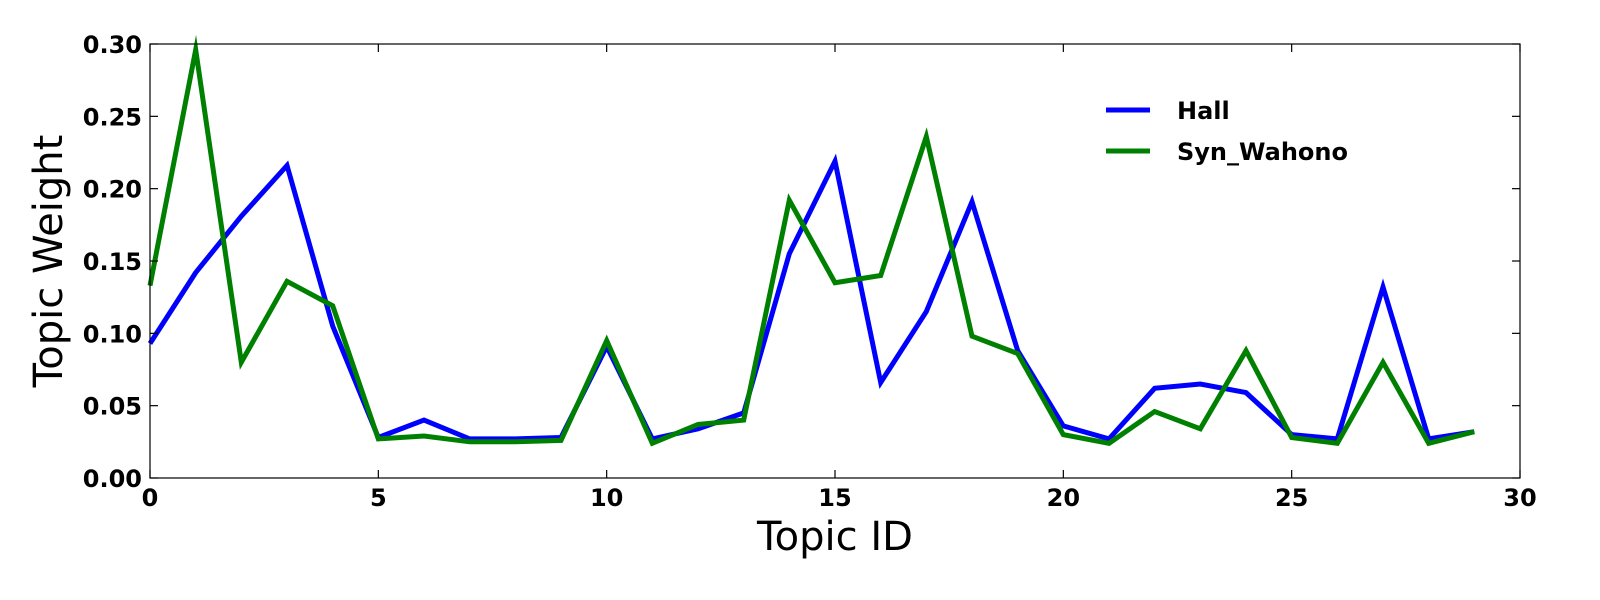 This screenshot has height=600, width=1600. Describe the element at coordinates (112, 45) in the screenshot. I see `y-tick-label: 0.30` at that location.